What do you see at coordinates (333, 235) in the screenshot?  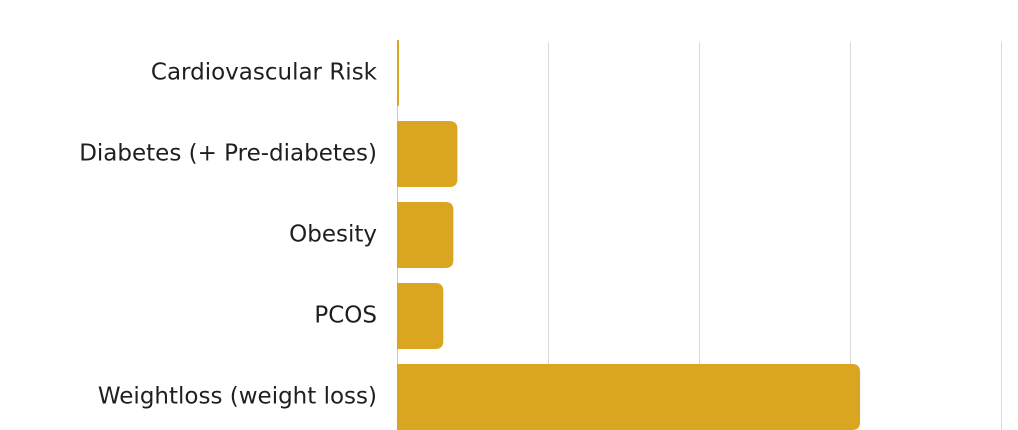 I see `category-label-2: Obesity` at bounding box center [333, 235].